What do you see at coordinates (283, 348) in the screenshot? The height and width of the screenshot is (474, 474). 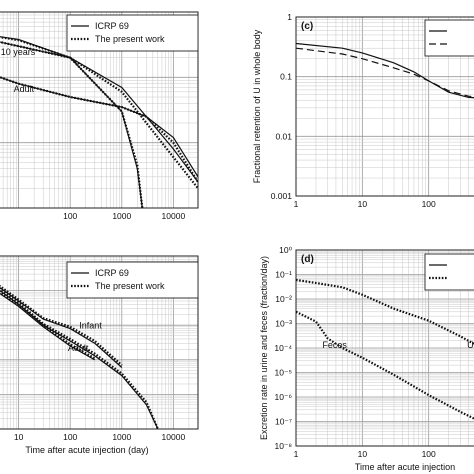 I see `y-tick-label: 10⁻⁴` at bounding box center [283, 348].